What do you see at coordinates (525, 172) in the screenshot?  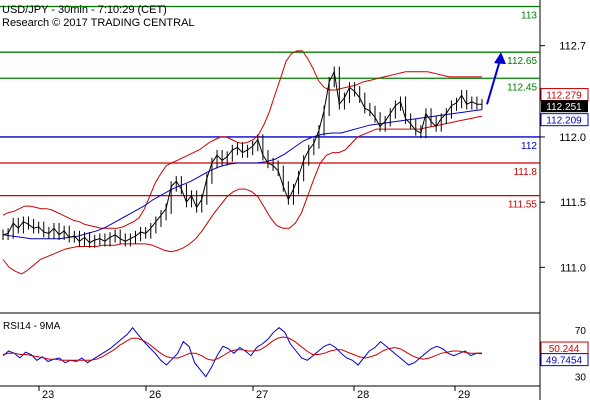 I see `level-label-4: 111.8` at bounding box center [525, 172].